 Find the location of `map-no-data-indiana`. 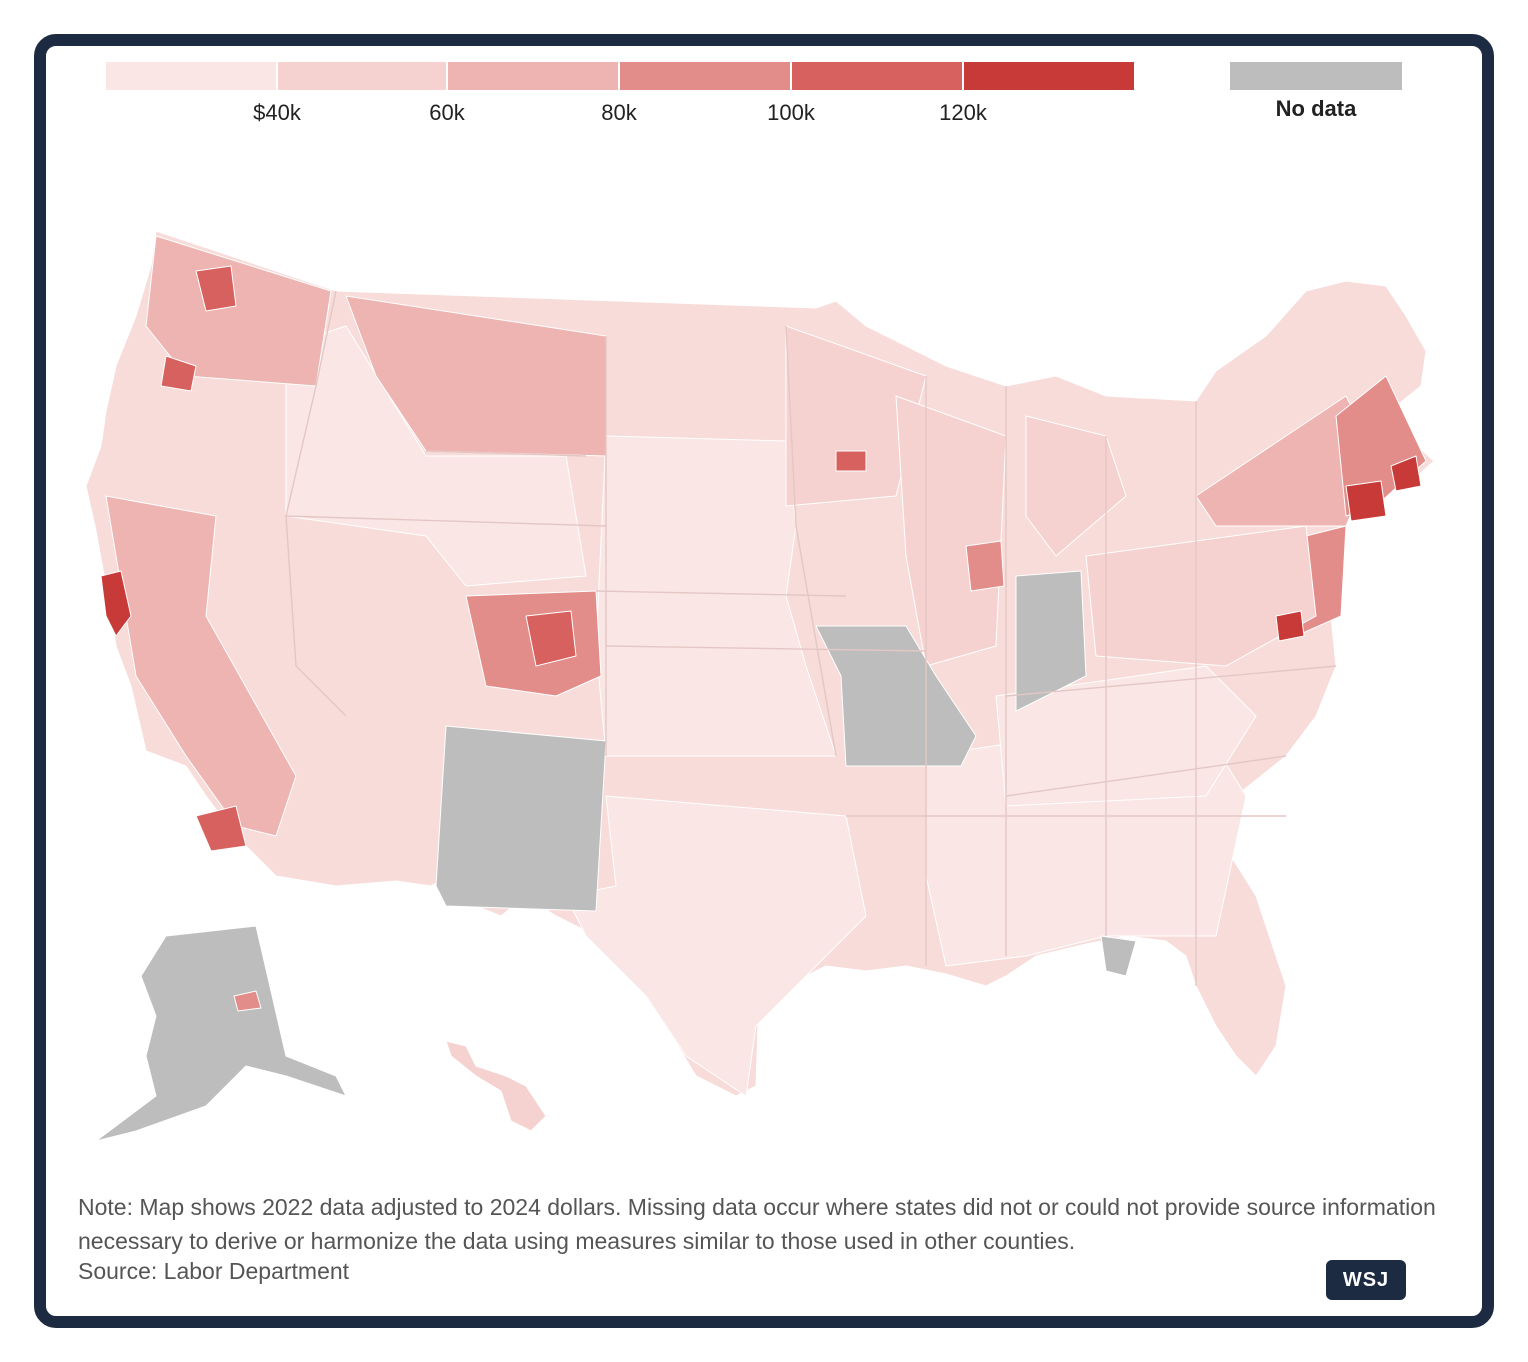

map-no-data-indiana is located at coordinates (1051, 641).